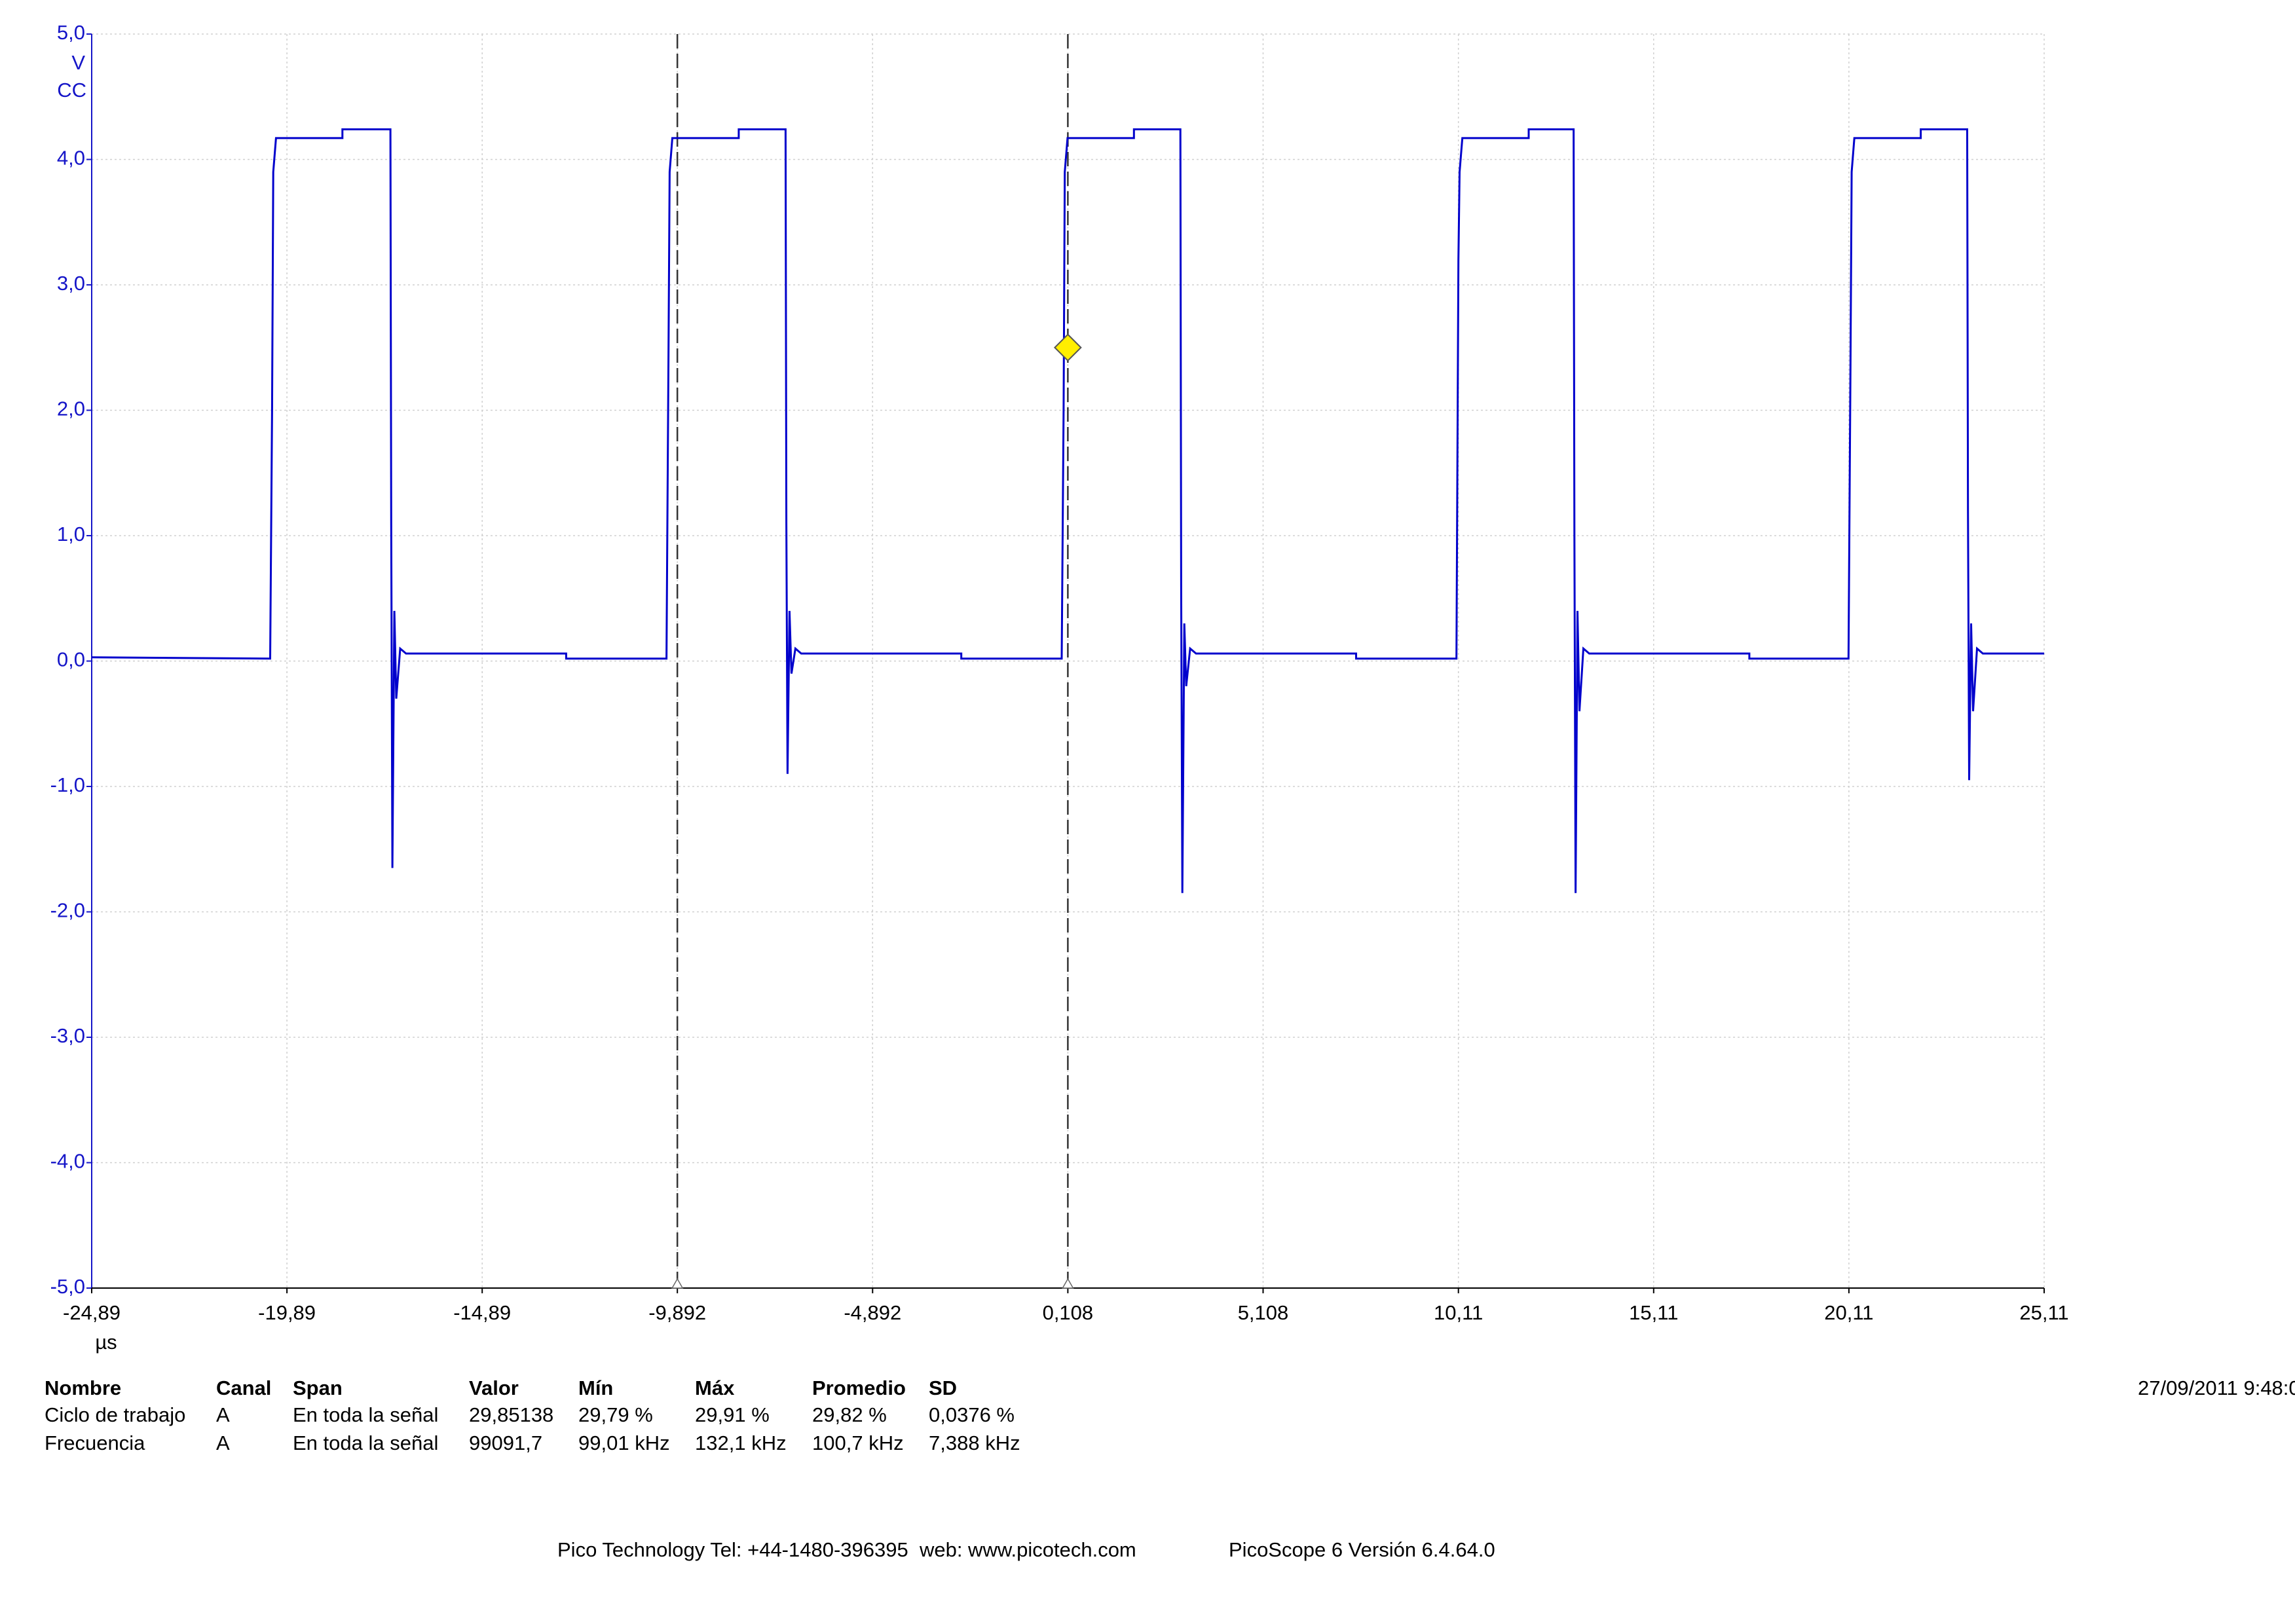 The width and height of the screenshot is (2295, 1624). I want to click on x-unit: µs, so click(106, 1342).